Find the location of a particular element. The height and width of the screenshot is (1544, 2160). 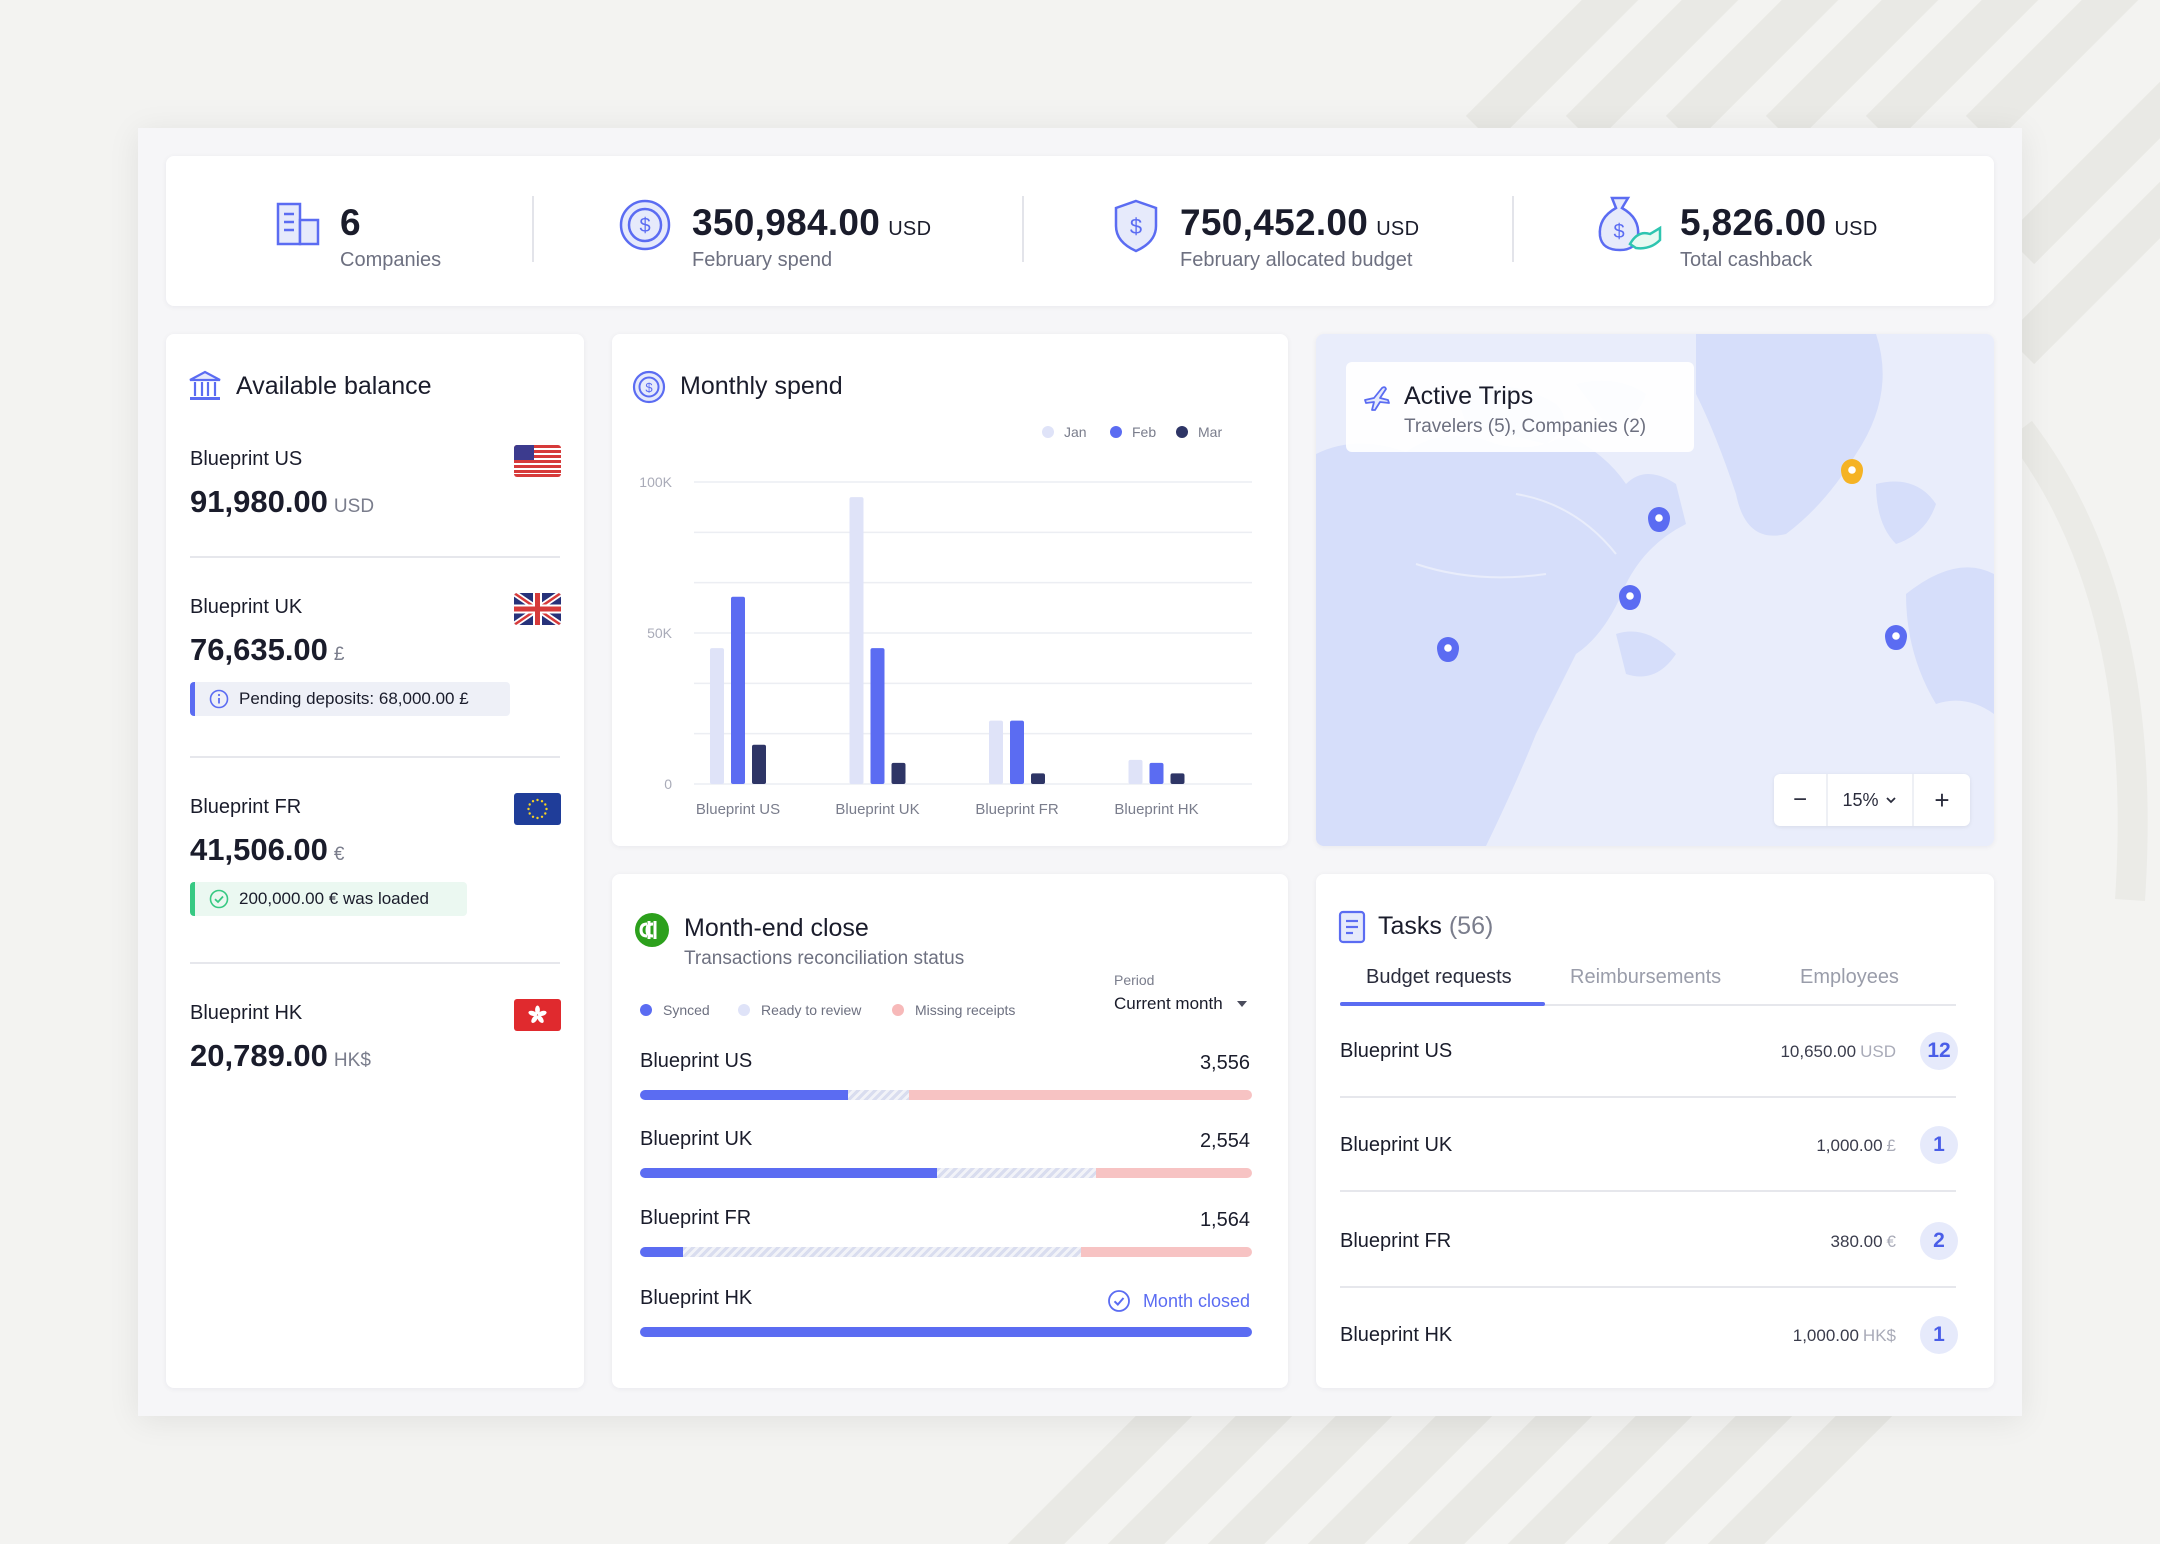

task-amount: 1,000.00 is located at coordinates (1825, 1335).